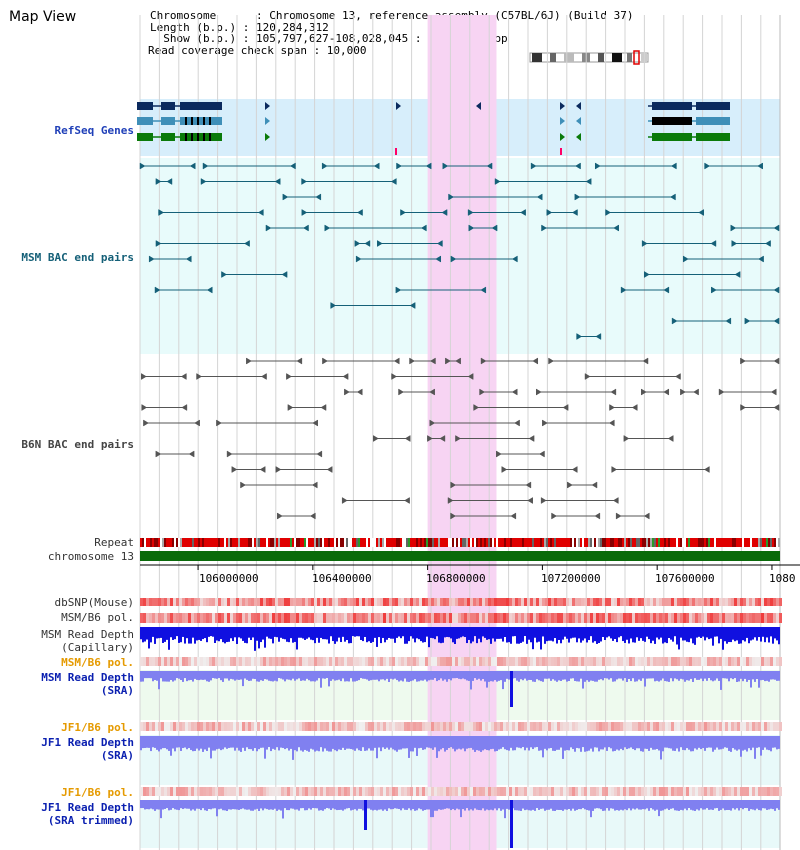 The image size is (800, 850). I want to click on axis-tick-label: 106400000, so click(342, 578).